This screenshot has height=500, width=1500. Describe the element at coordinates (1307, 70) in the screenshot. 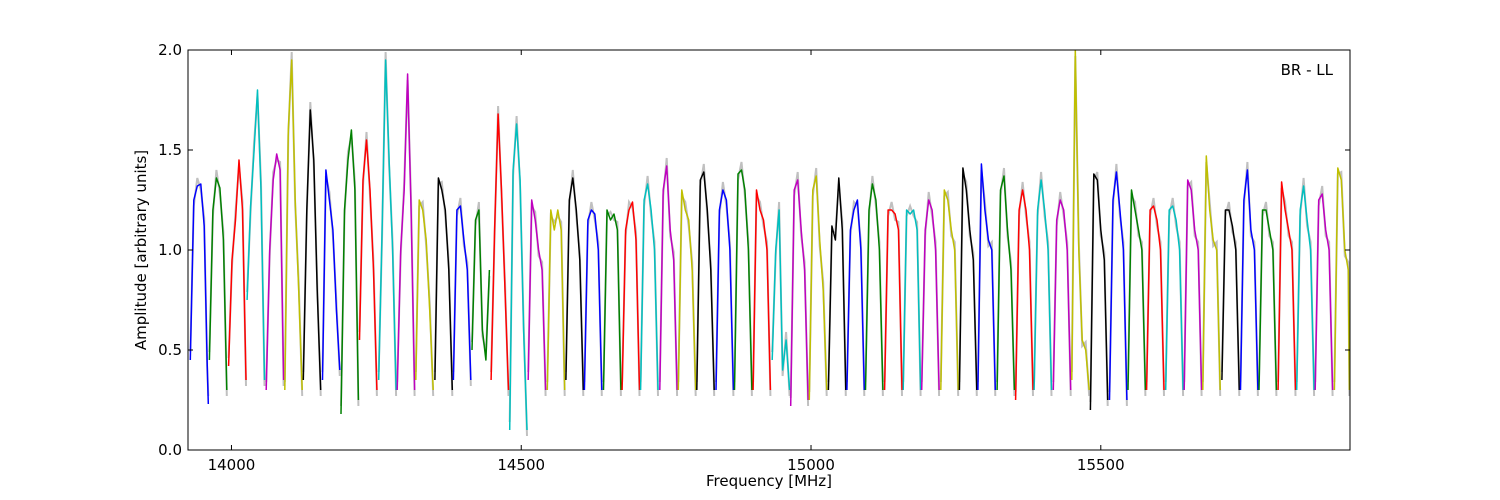

I see `baseline-annotation: BR - LL` at that location.